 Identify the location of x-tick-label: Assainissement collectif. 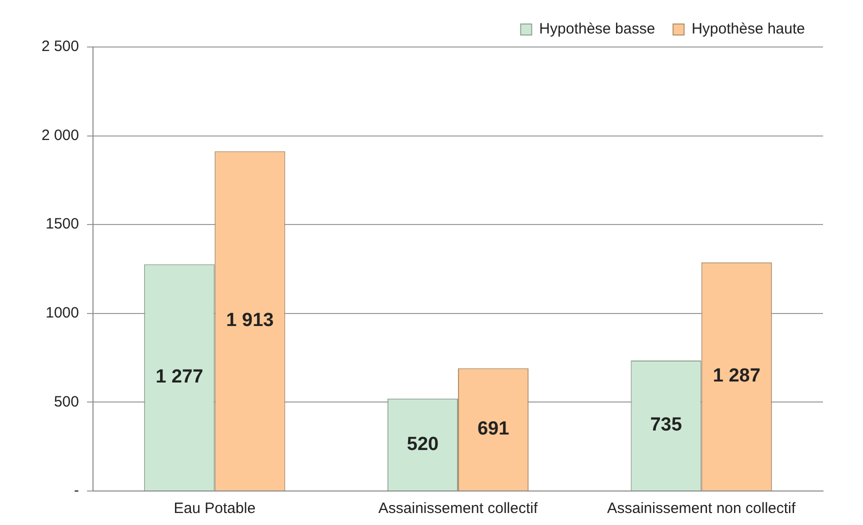
(458, 509).